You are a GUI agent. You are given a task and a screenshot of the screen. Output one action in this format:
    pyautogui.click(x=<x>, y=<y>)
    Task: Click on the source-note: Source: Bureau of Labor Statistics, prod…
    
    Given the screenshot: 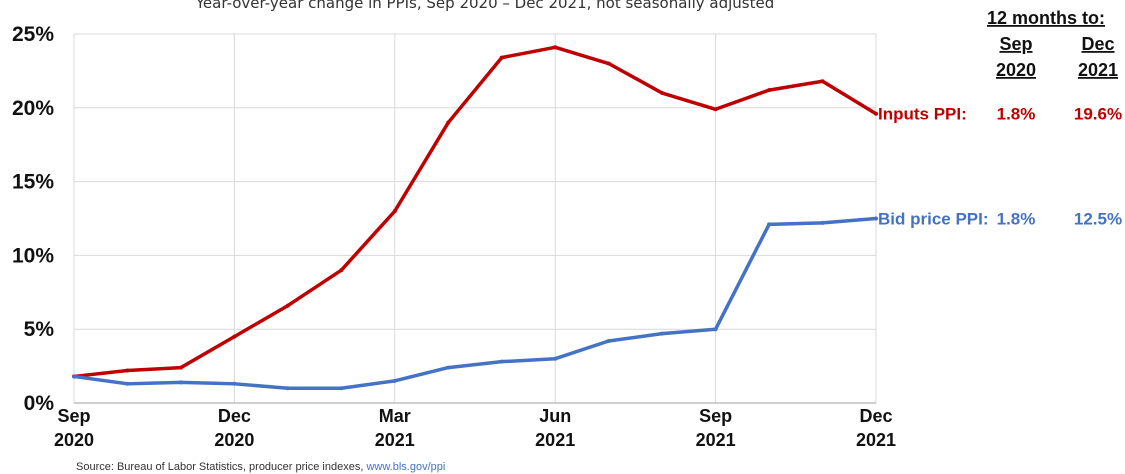 What is the action you would take?
    pyautogui.click(x=260, y=467)
    